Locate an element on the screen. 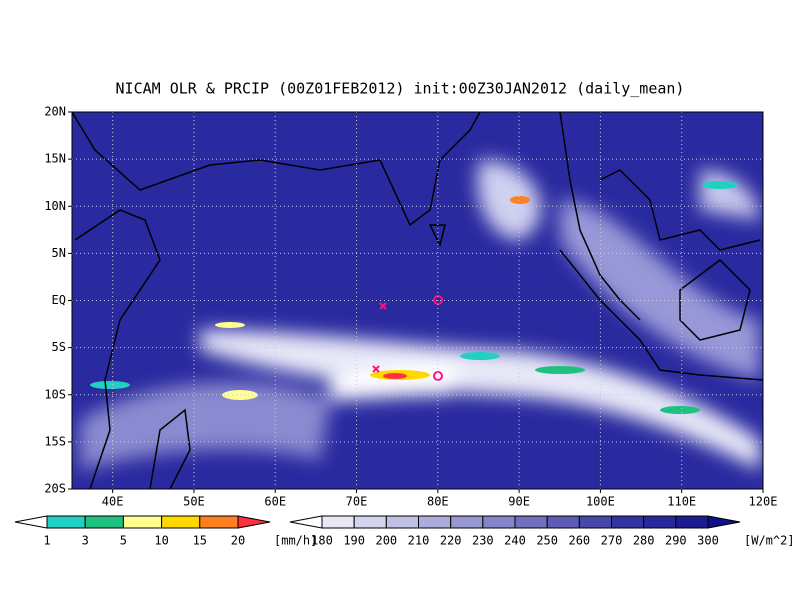 The width and height of the screenshot is (800, 604). olr-colorbar-low is located at coordinates (306, 522).